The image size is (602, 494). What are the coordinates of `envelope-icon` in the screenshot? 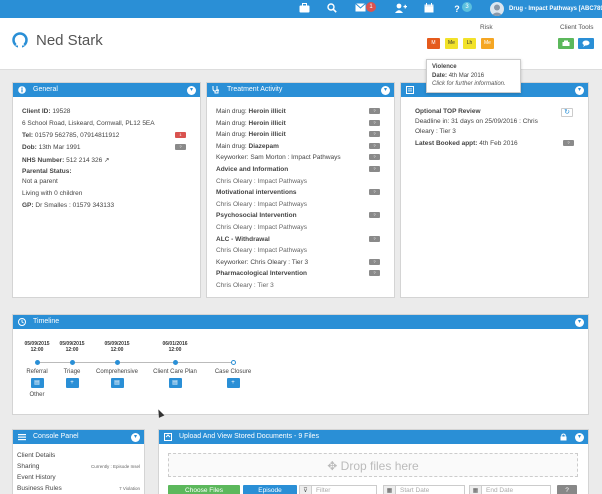 It's located at (360, 9).